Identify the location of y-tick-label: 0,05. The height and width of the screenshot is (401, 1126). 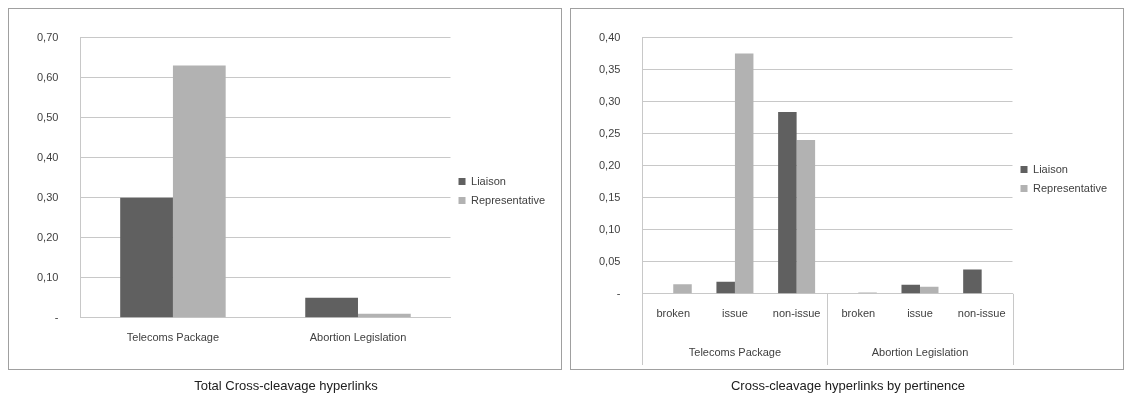
(609, 260).